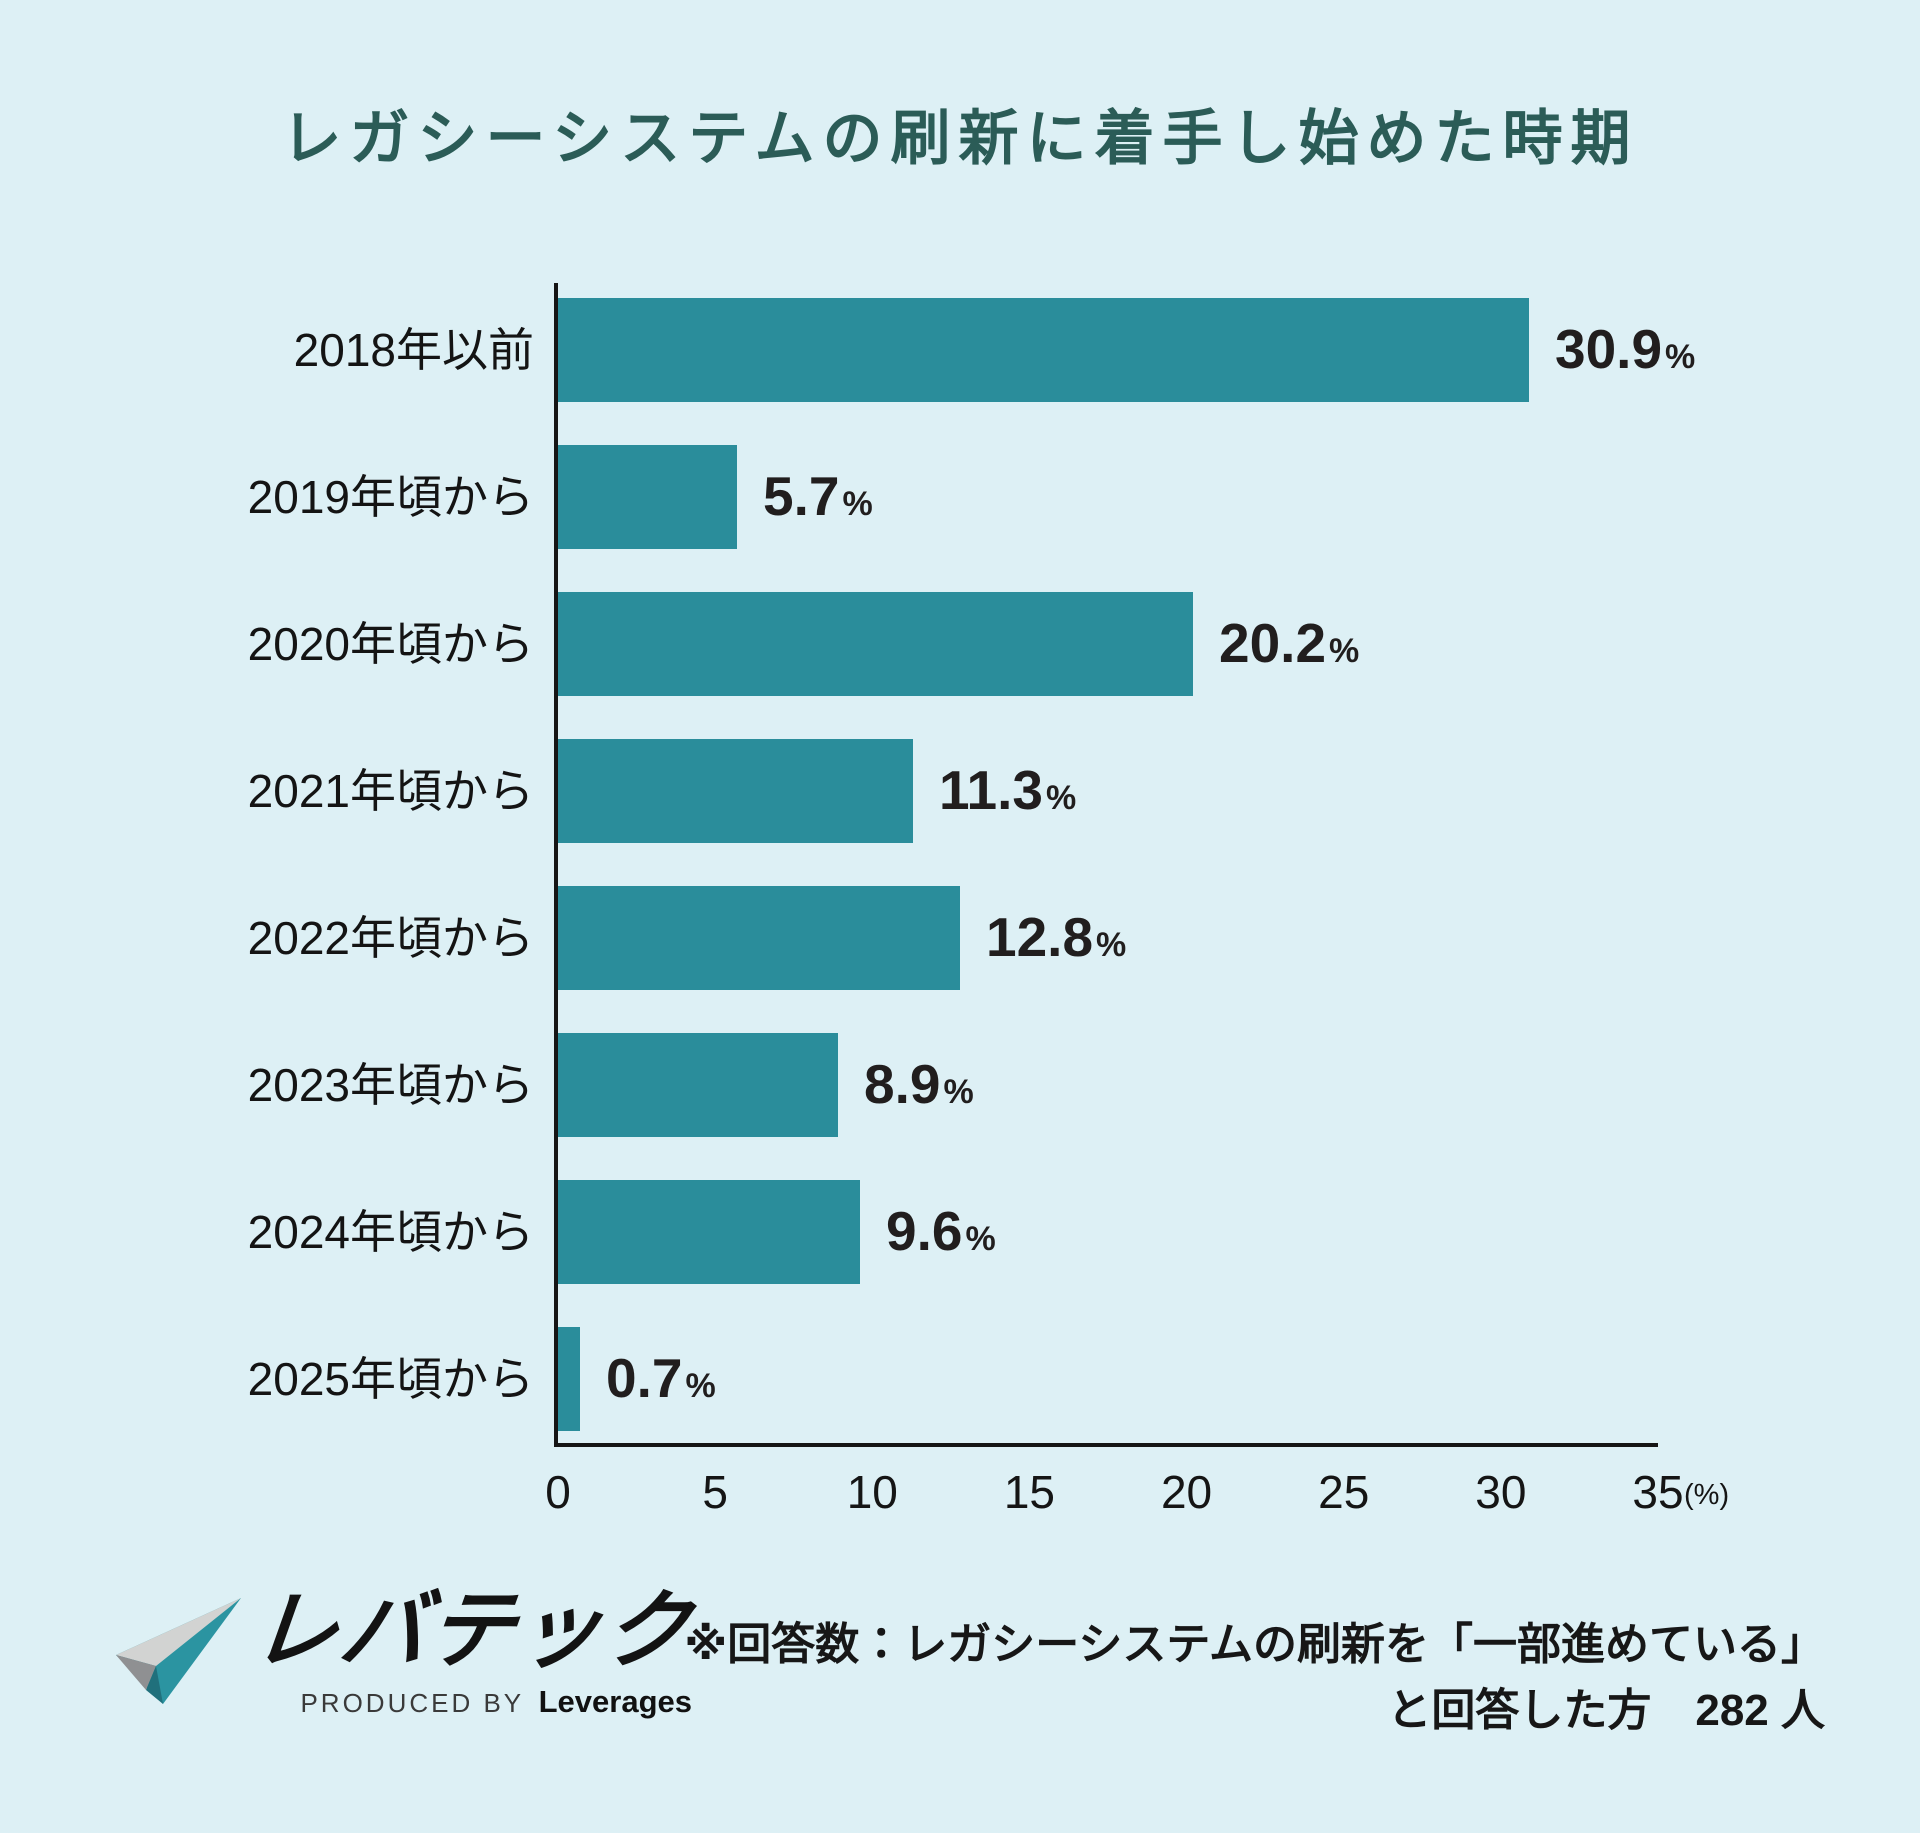  I want to click on leverages-label: Leverages, so click(615, 1702).